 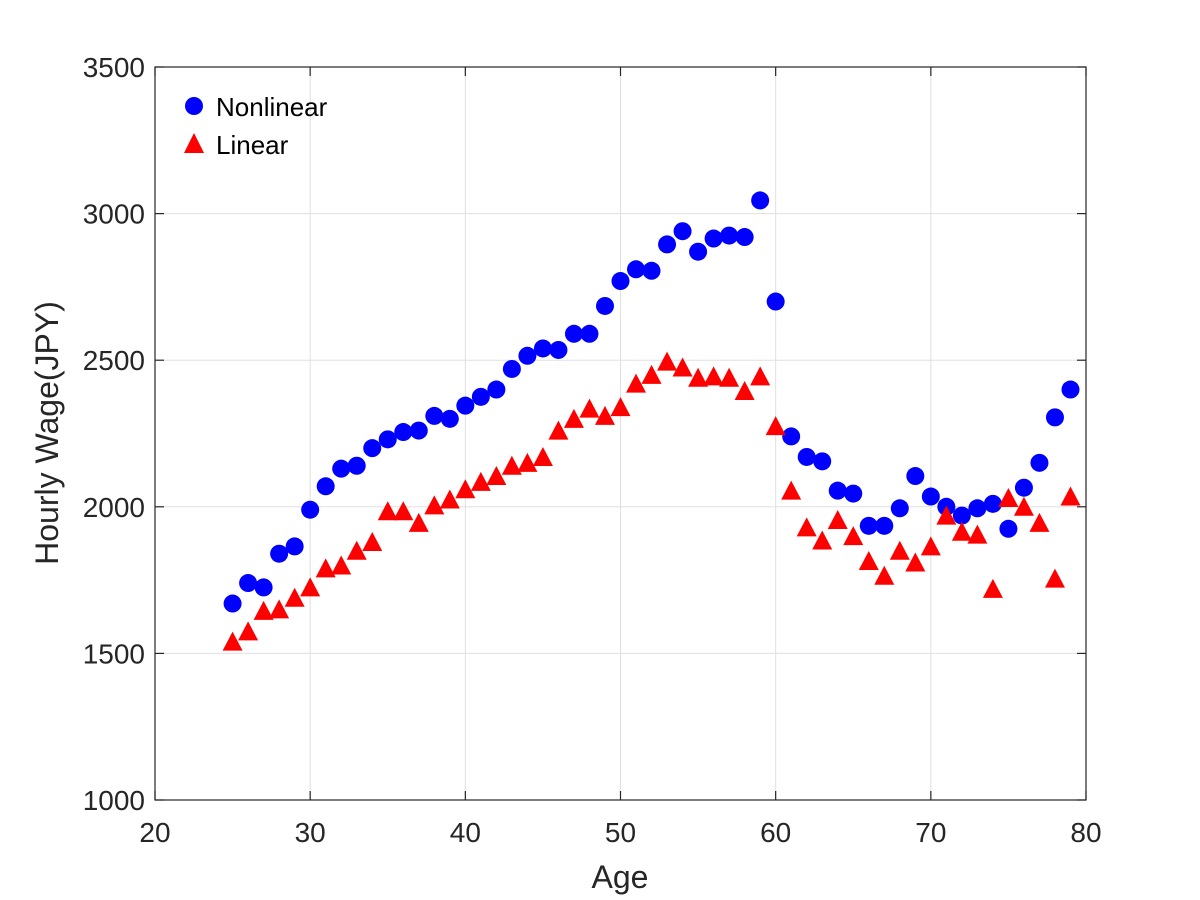 I want to click on x-tick-label: 40, so click(x=465, y=832).